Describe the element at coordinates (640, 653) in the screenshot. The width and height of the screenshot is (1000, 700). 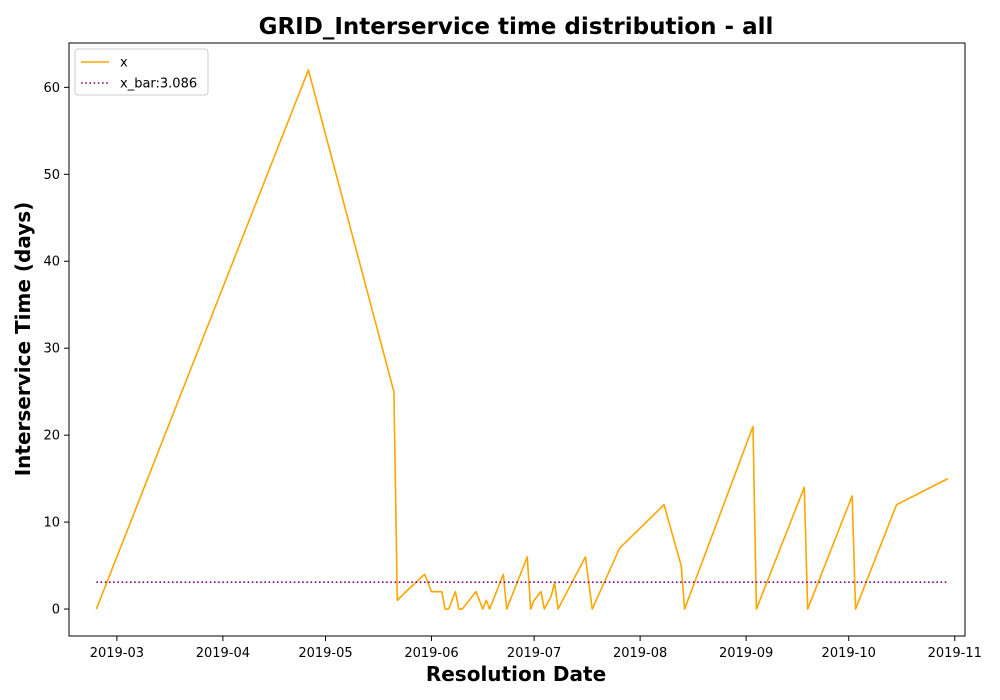
I see `x-tick-label: 2019-08` at that location.